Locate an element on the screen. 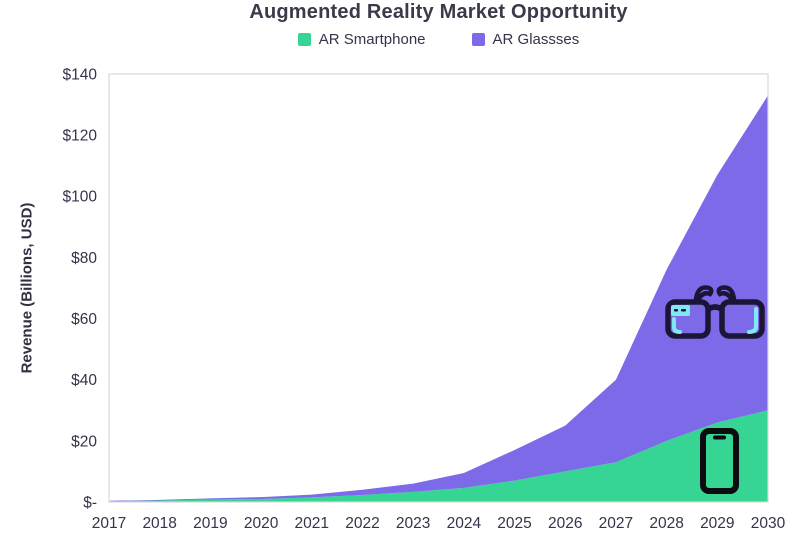  legend-swatch-smartphone-icon is located at coordinates (304, 39).